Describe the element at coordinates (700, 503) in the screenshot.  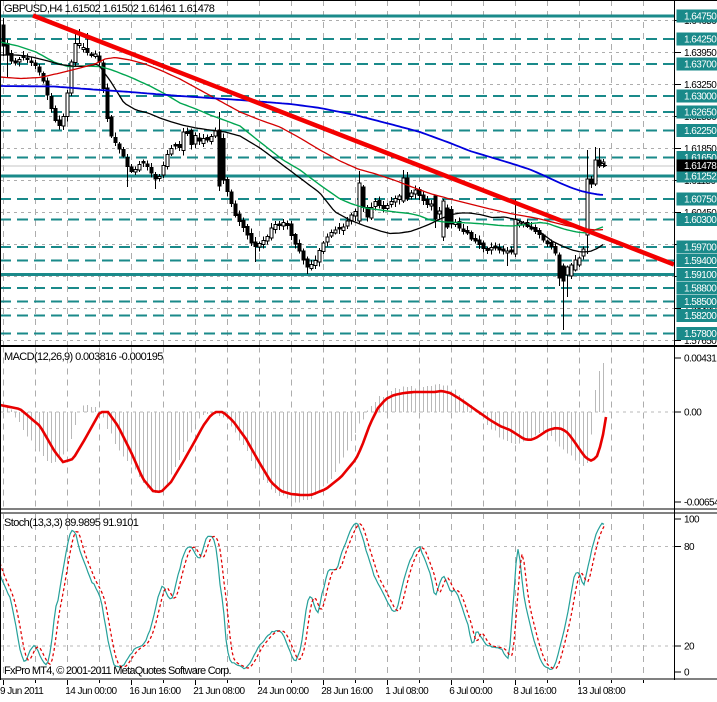
I see `svg-text: -0.00654` at that location.